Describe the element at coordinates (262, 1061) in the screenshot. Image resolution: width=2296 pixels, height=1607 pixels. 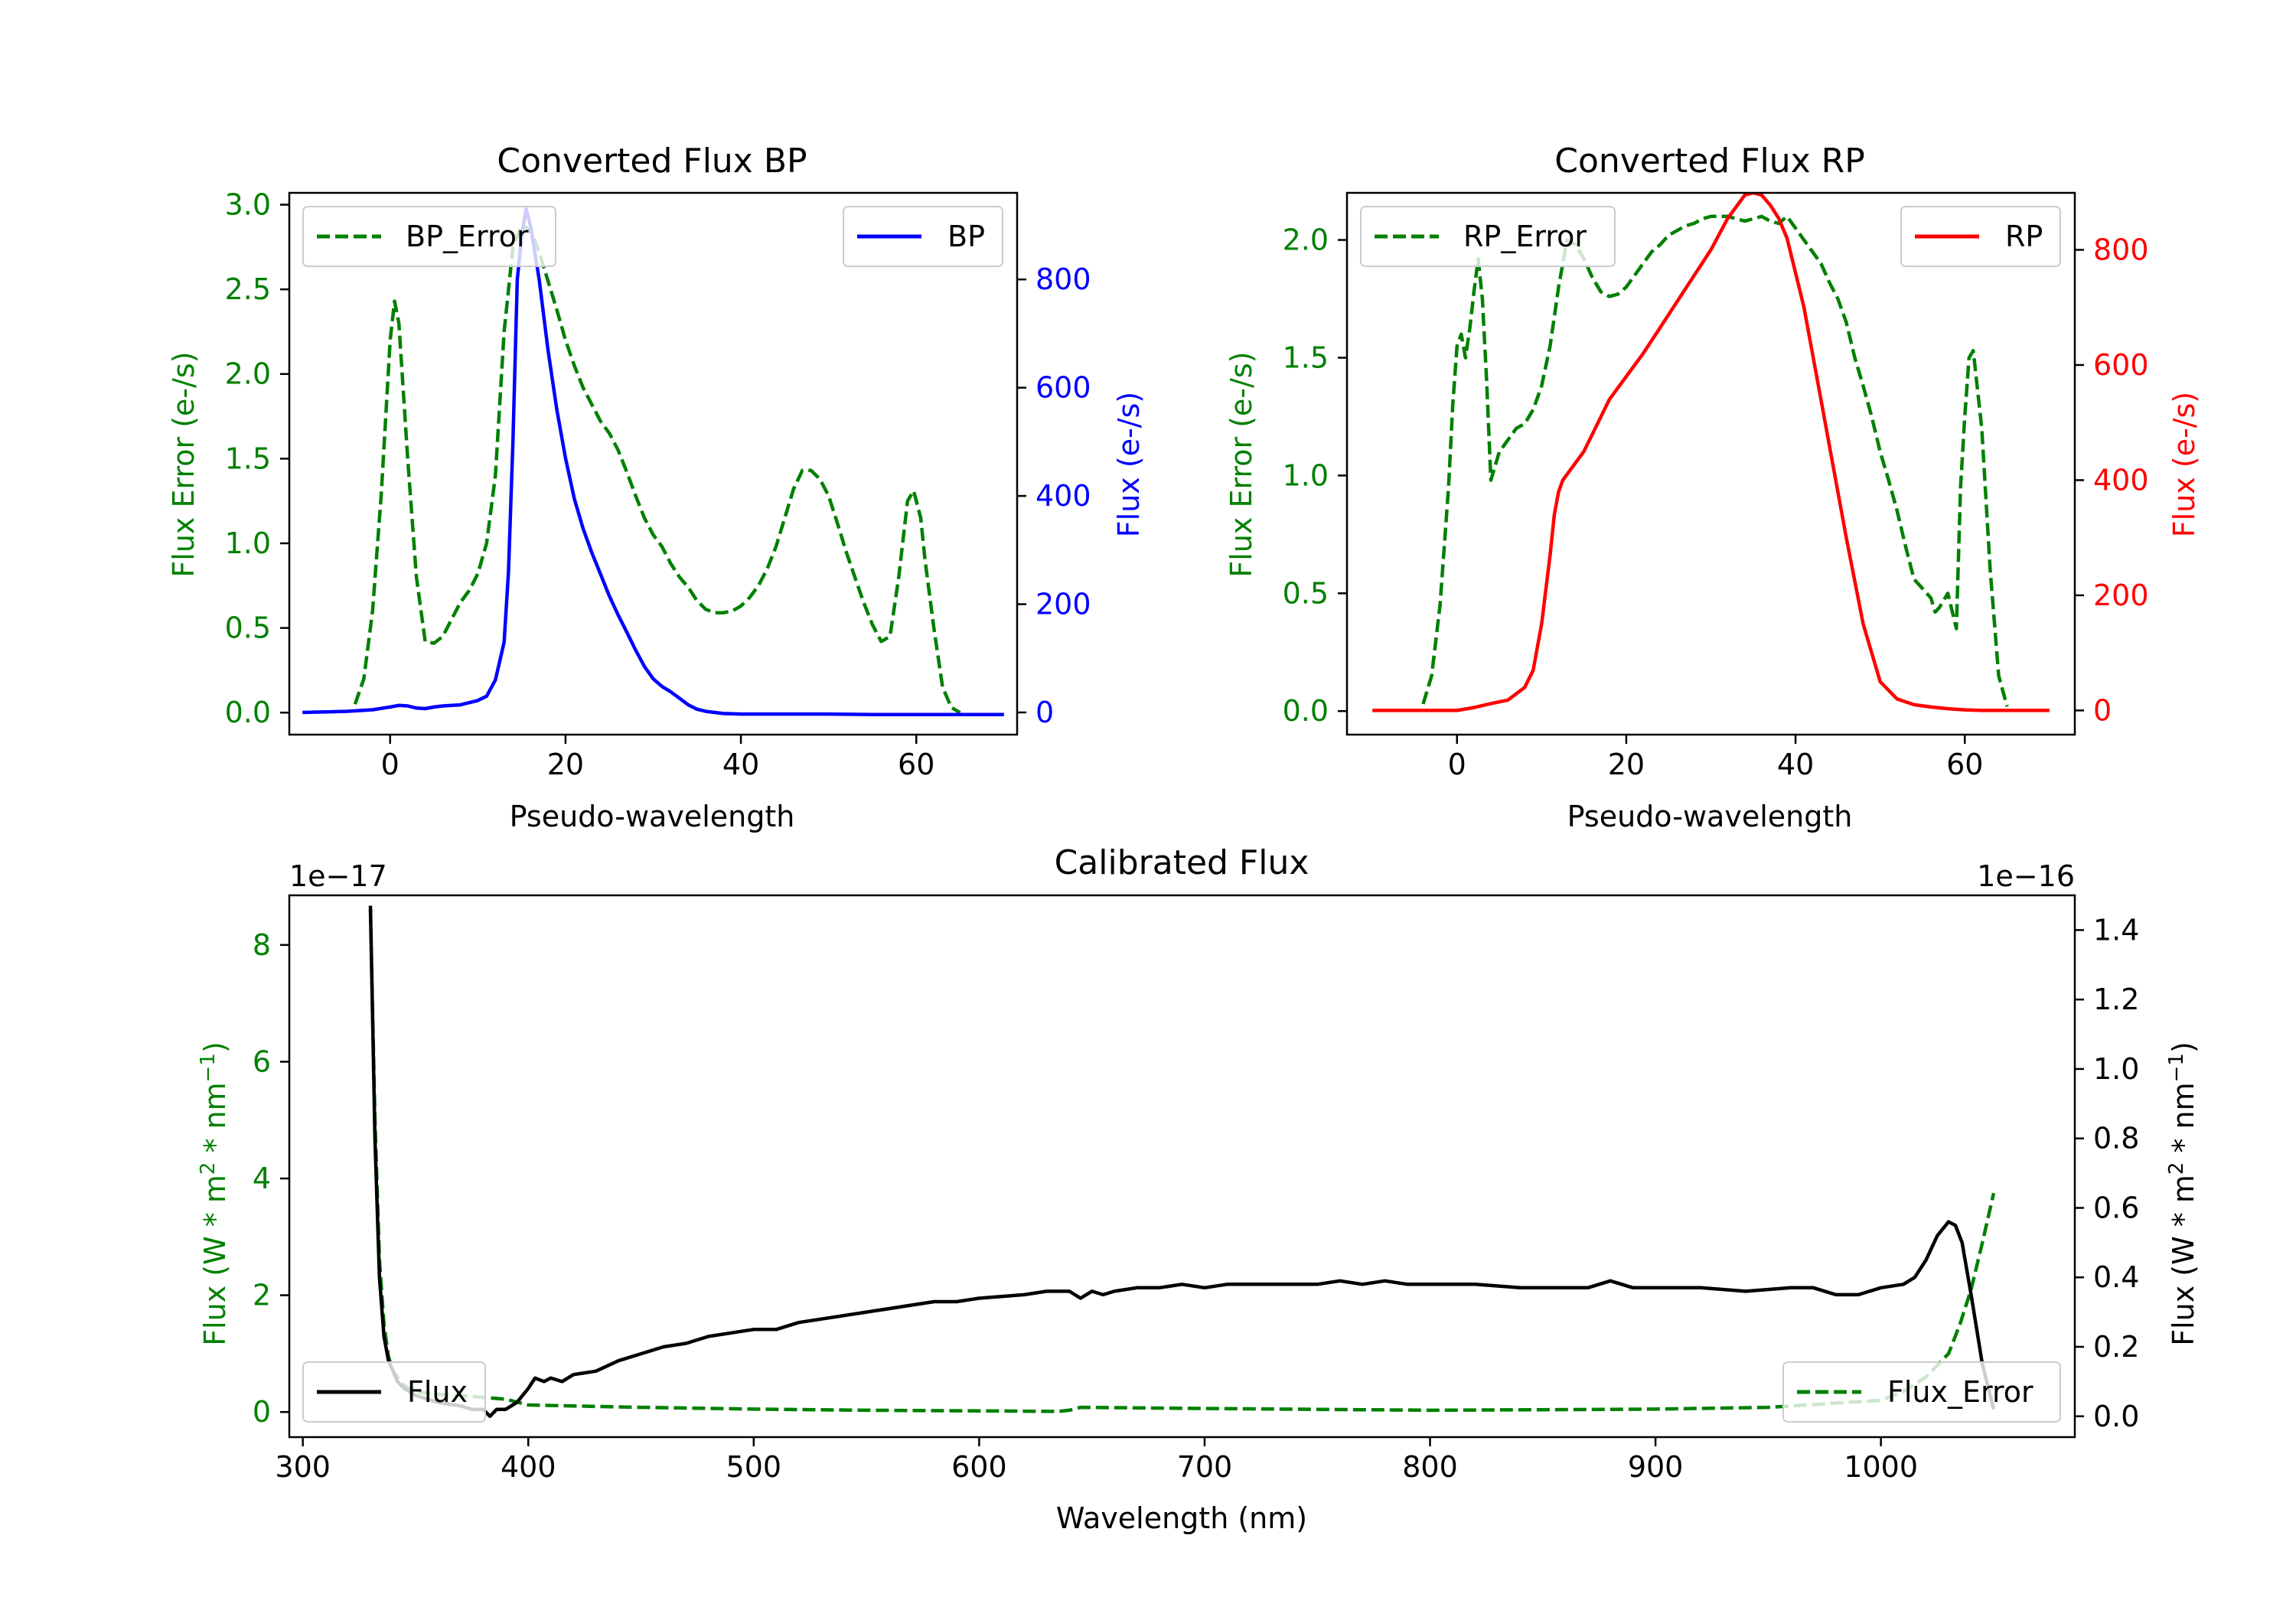
I see `cal-y-left-tick-label: 6` at that location.